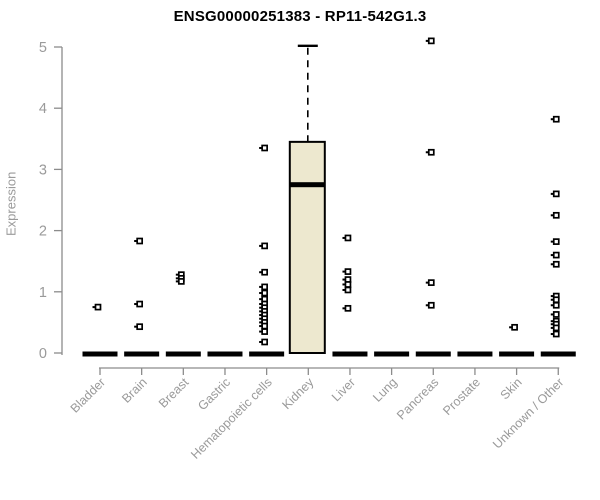 The height and width of the screenshot is (500, 600). Describe the element at coordinates (528, 413) in the screenshot. I see `x-tick-label: Unknown / Other` at that location.